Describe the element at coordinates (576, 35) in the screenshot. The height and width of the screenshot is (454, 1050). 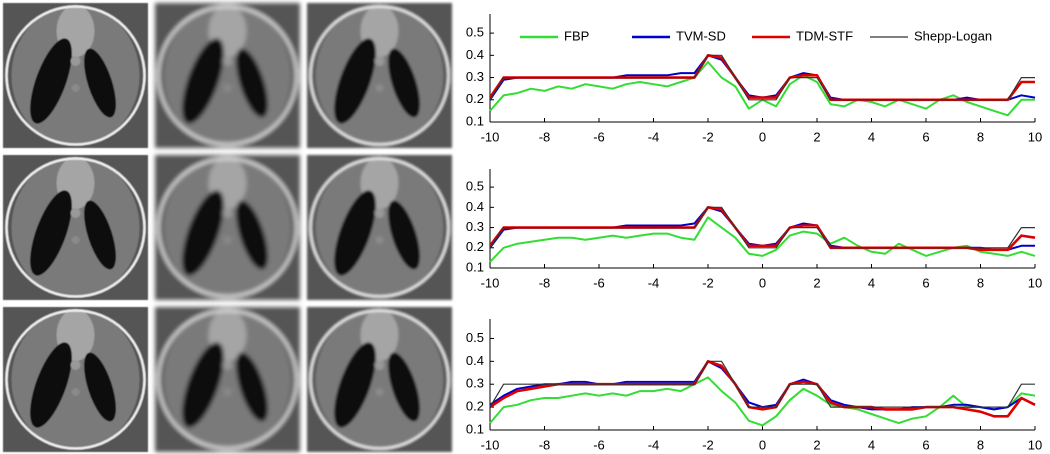
I see `legend-label: FBP` at that location.